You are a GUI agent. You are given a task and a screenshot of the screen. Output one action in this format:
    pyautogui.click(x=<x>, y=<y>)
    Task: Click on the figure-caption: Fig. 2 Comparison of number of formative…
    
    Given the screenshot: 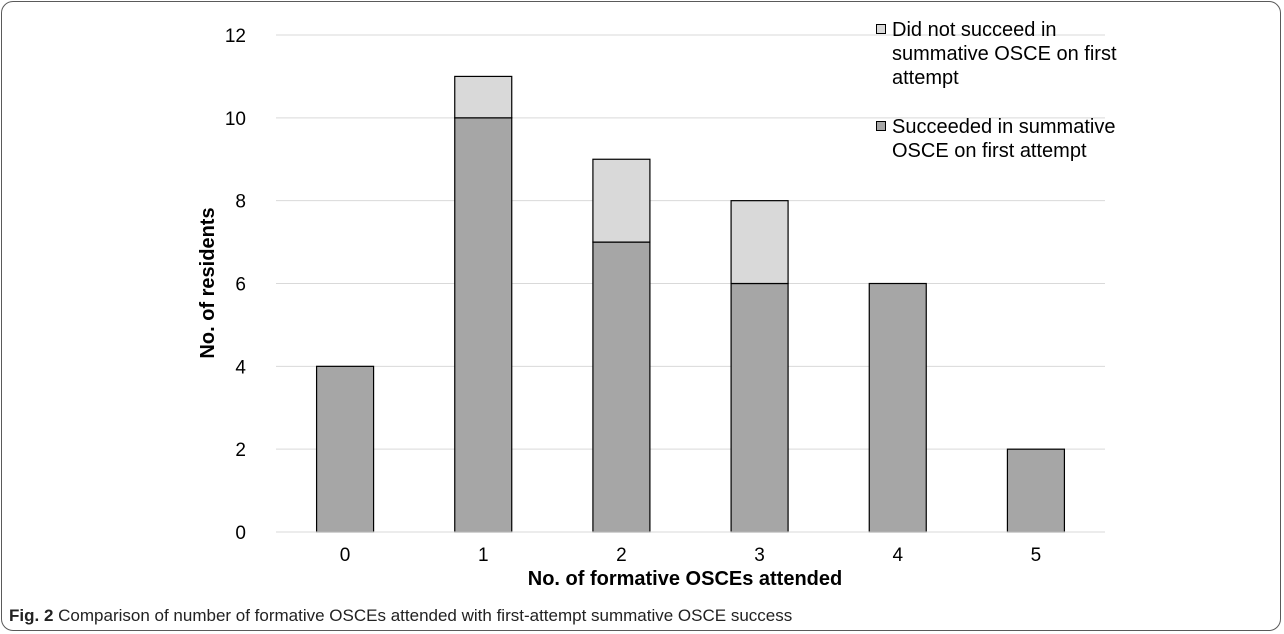 What is the action you would take?
    pyautogui.click(x=400, y=616)
    